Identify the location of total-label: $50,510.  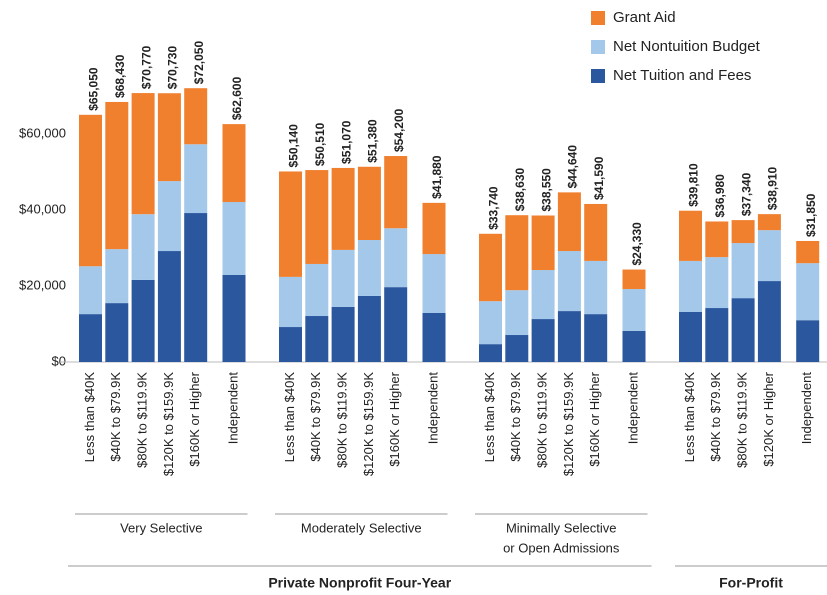
(320, 144).